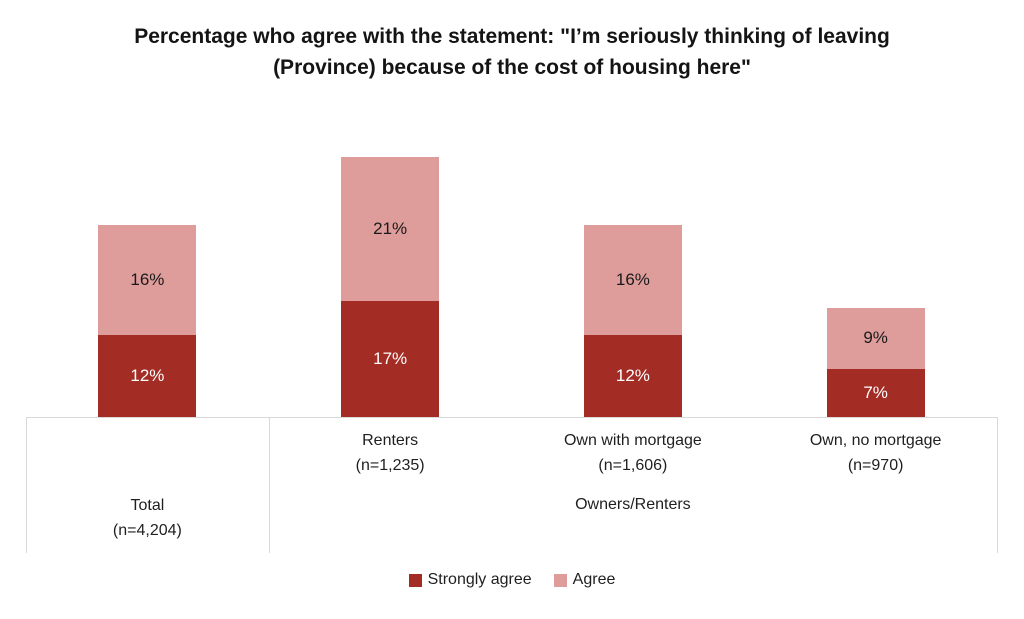 The image size is (1024, 619). I want to click on bar-value-label: 17%, so click(390, 358).